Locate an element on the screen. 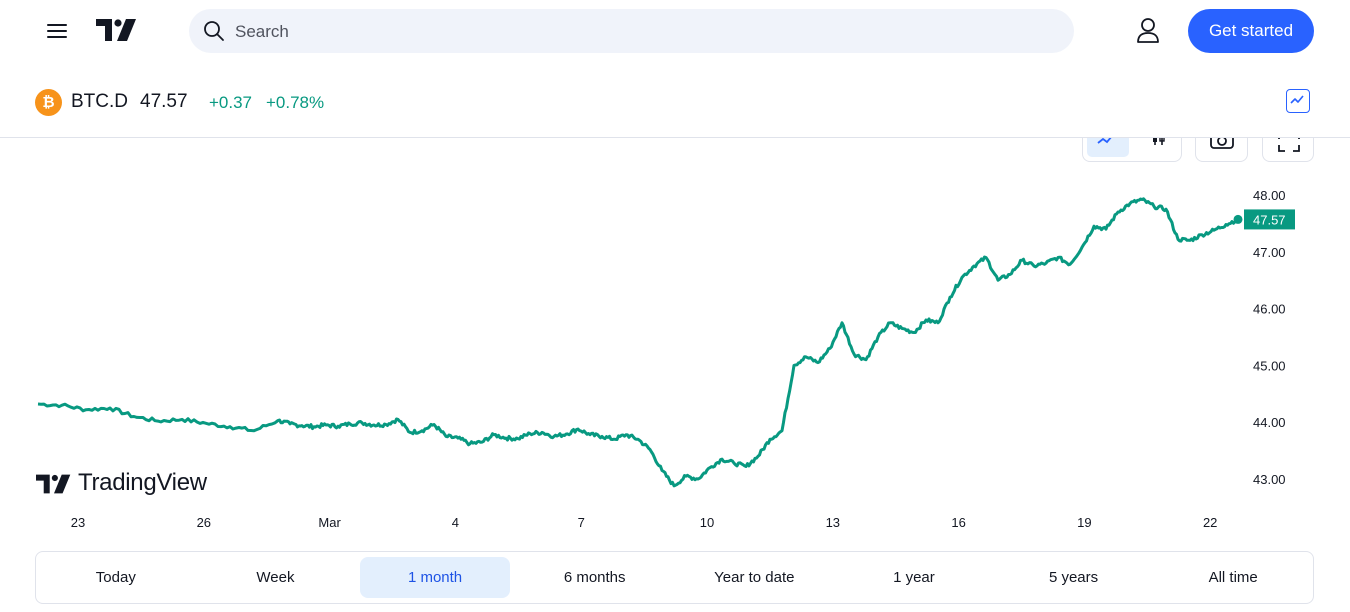 This screenshot has height=612, width=1350. y-tick-label: 48.00 is located at coordinates (1269, 195).